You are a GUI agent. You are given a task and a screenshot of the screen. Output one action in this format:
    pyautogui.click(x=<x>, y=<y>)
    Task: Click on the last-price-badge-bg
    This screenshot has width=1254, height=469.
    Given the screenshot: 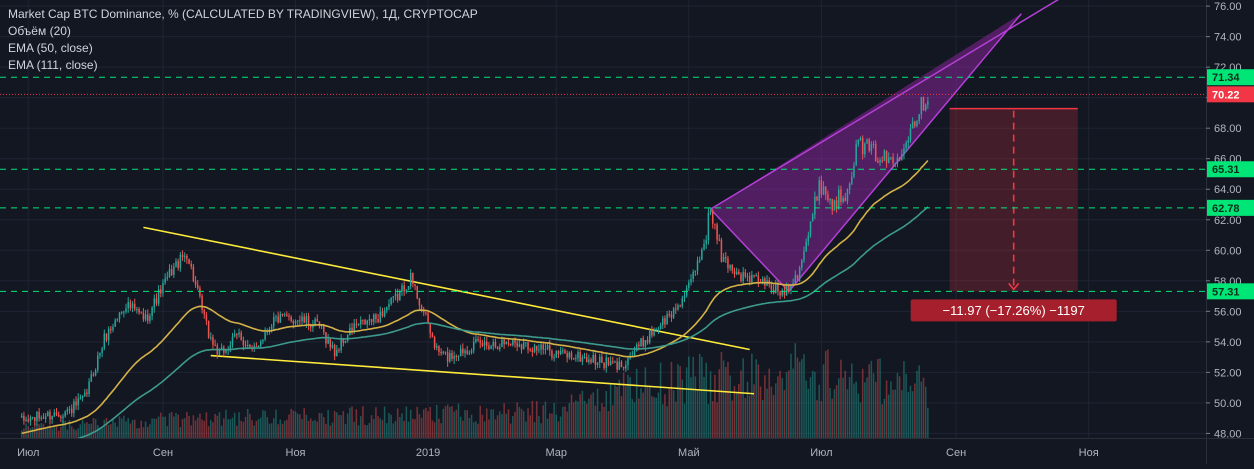 What is the action you would take?
    pyautogui.click(x=1230, y=94)
    